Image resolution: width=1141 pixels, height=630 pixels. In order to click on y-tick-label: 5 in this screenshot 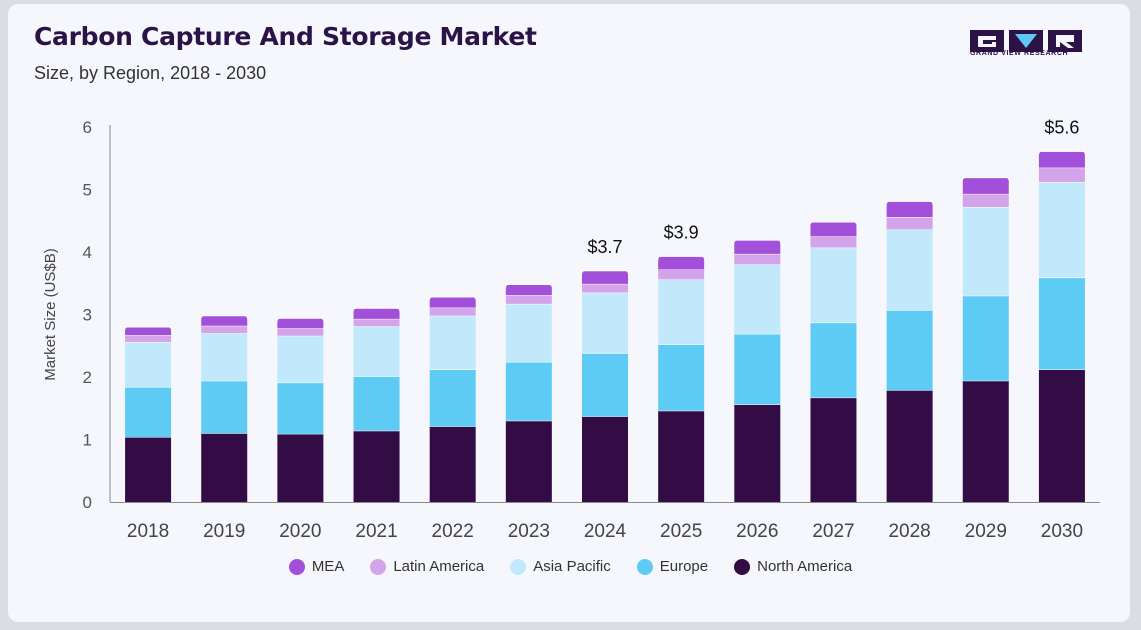, I will do `click(87, 190)`.